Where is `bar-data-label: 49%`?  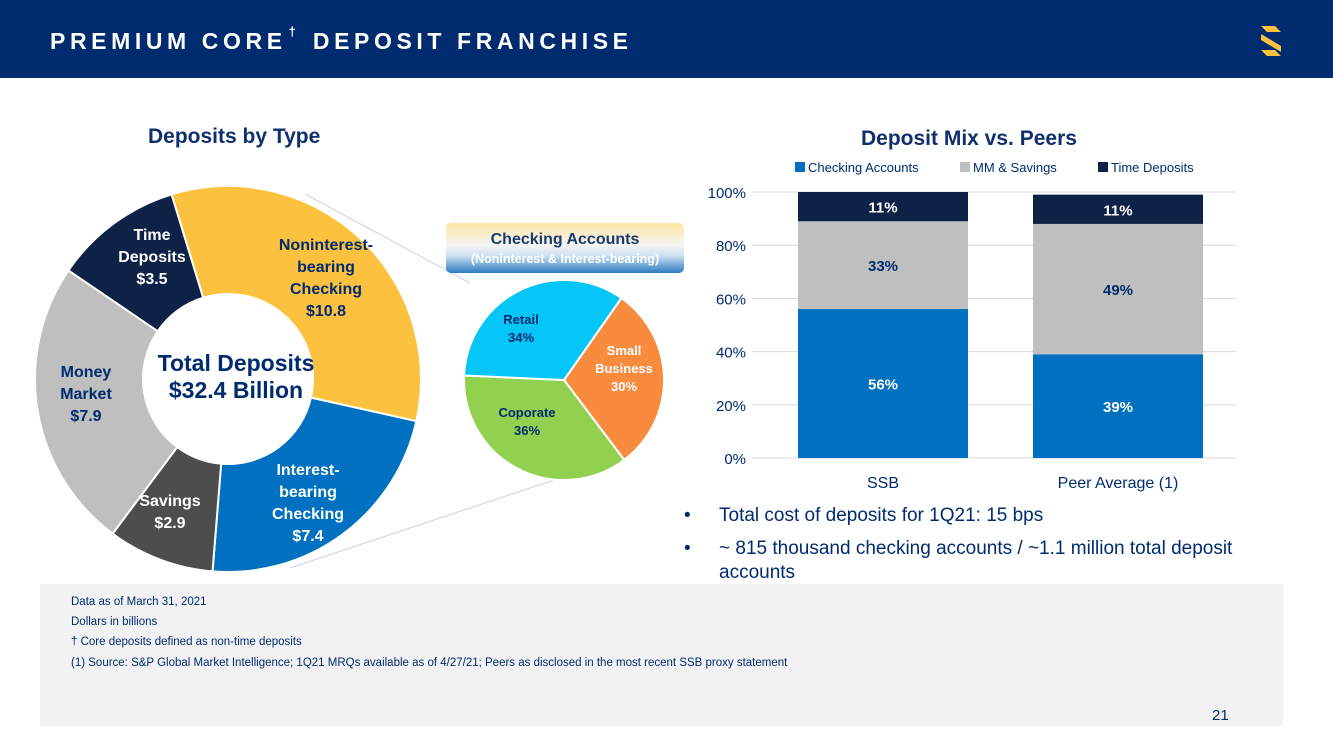 bar-data-label: 49% is located at coordinates (1118, 290).